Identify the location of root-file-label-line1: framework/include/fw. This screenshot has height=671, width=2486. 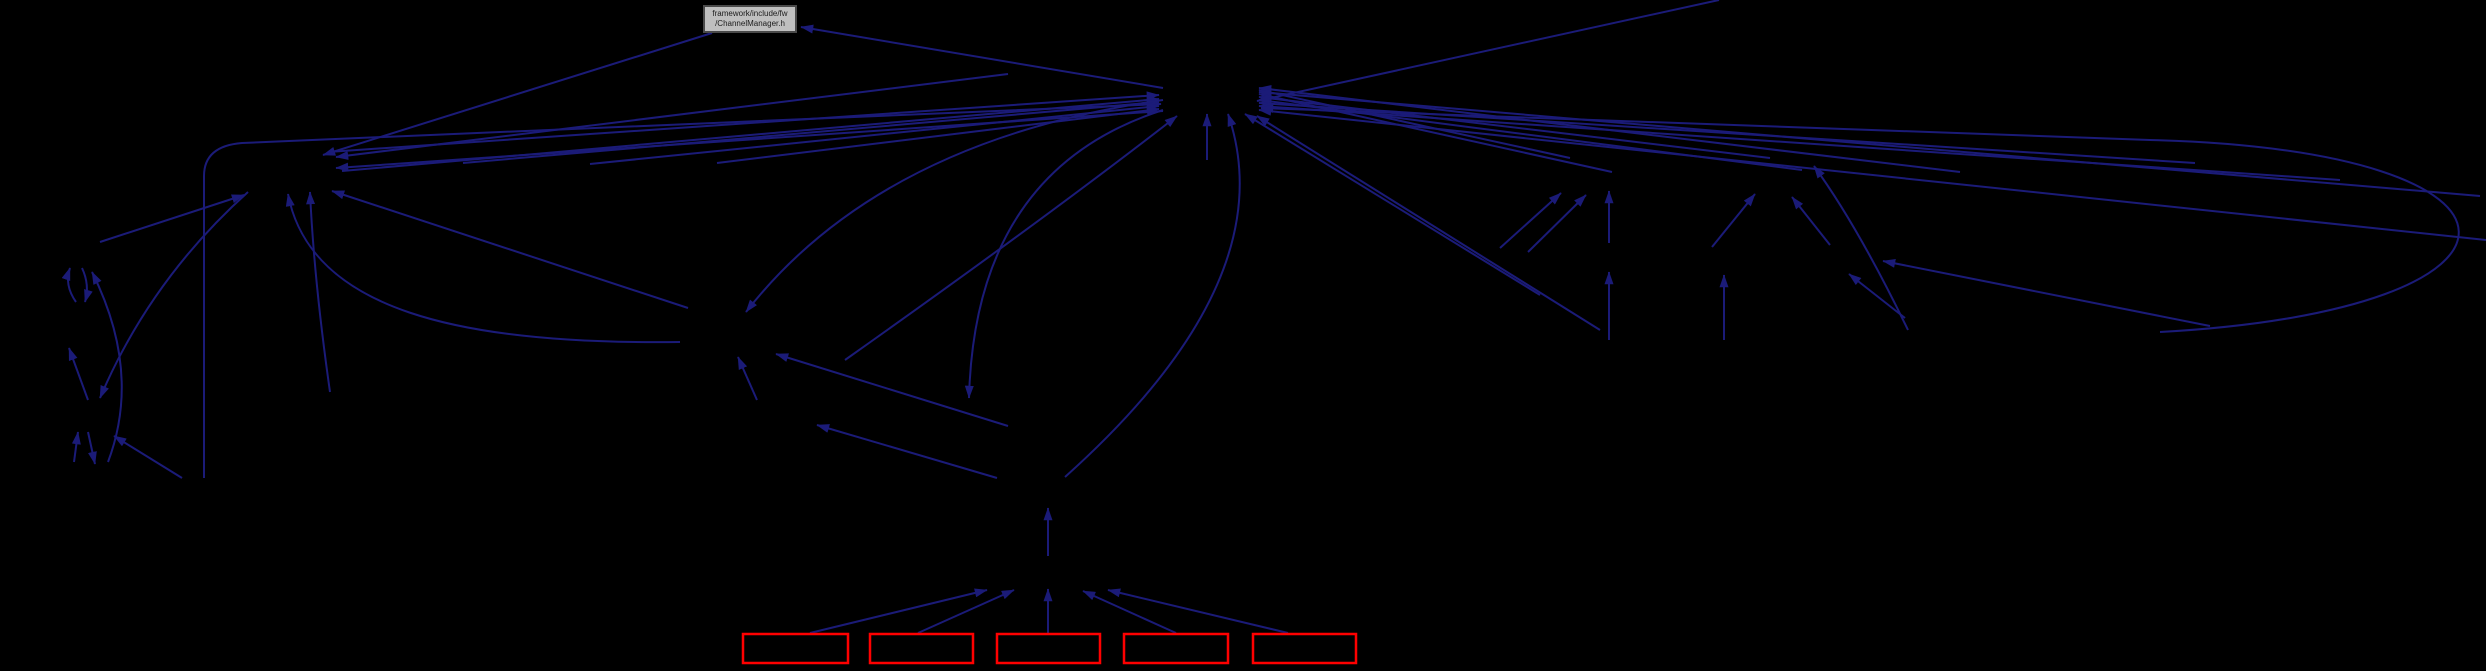
(750, 13).